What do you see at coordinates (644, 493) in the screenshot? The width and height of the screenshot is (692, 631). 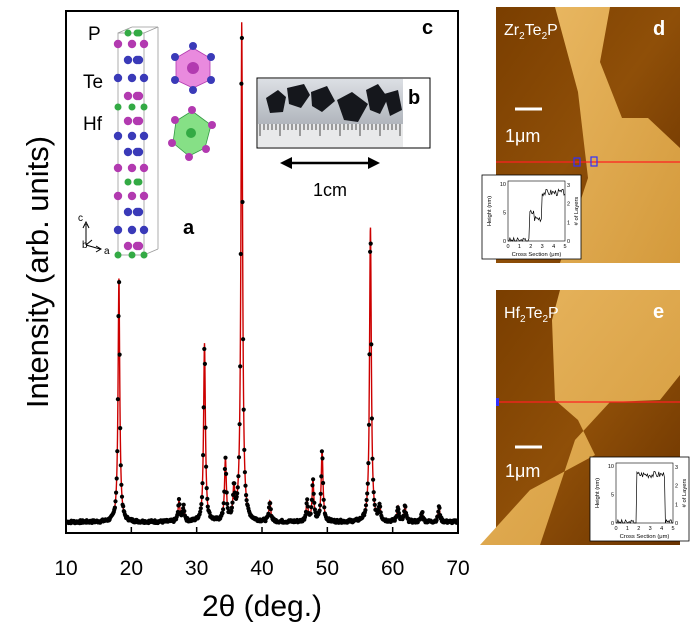 I see `inset-plot-frame` at bounding box center [644, 493].